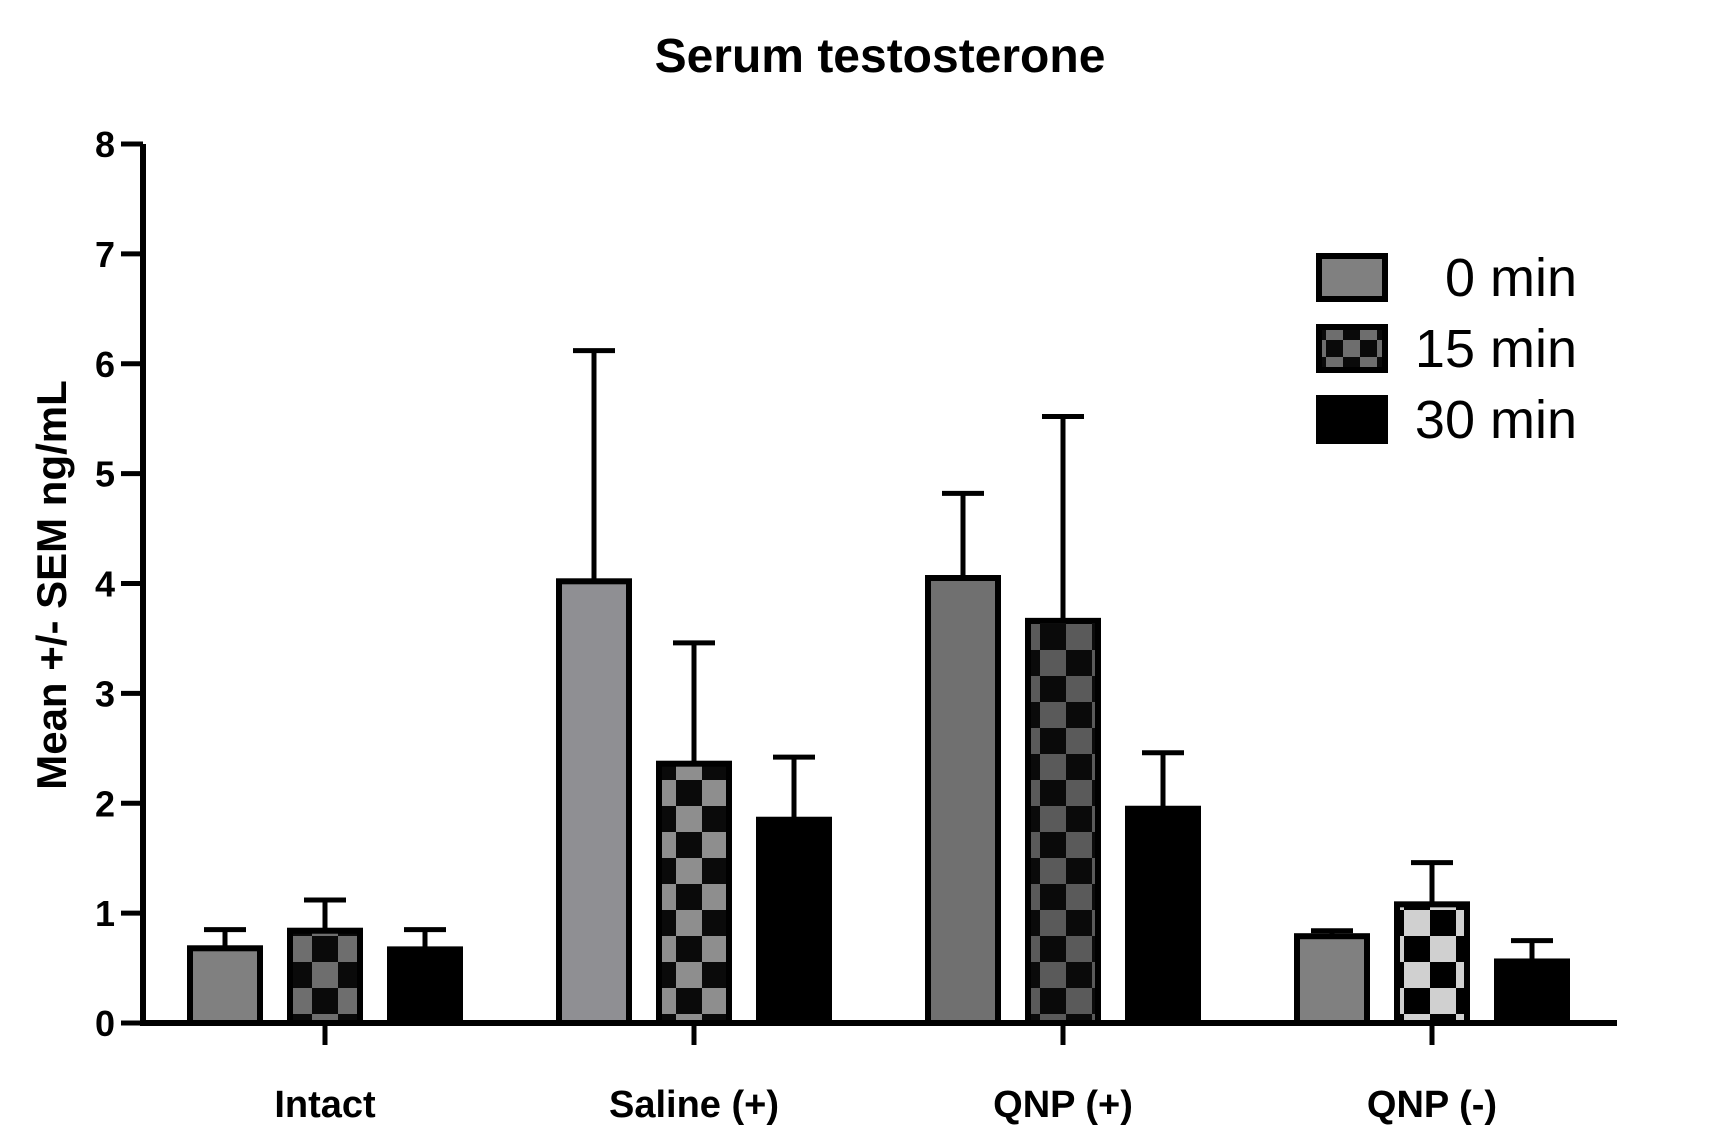 The height and width of the screenshot is (1134, 1713). What do you see at coordinates (51, 585) in the screenshot?
I see `y-axis-label: Mean +/- SEM ng/mL` at bounding box center [51, 585].